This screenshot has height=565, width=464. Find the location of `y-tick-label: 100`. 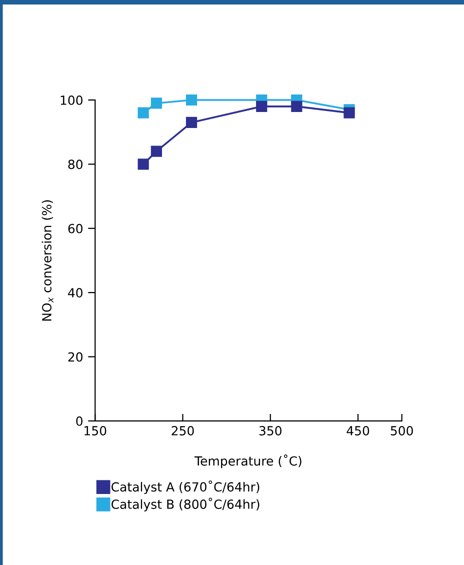

y-tick-label: 100 is located at coordinates (71, 100).